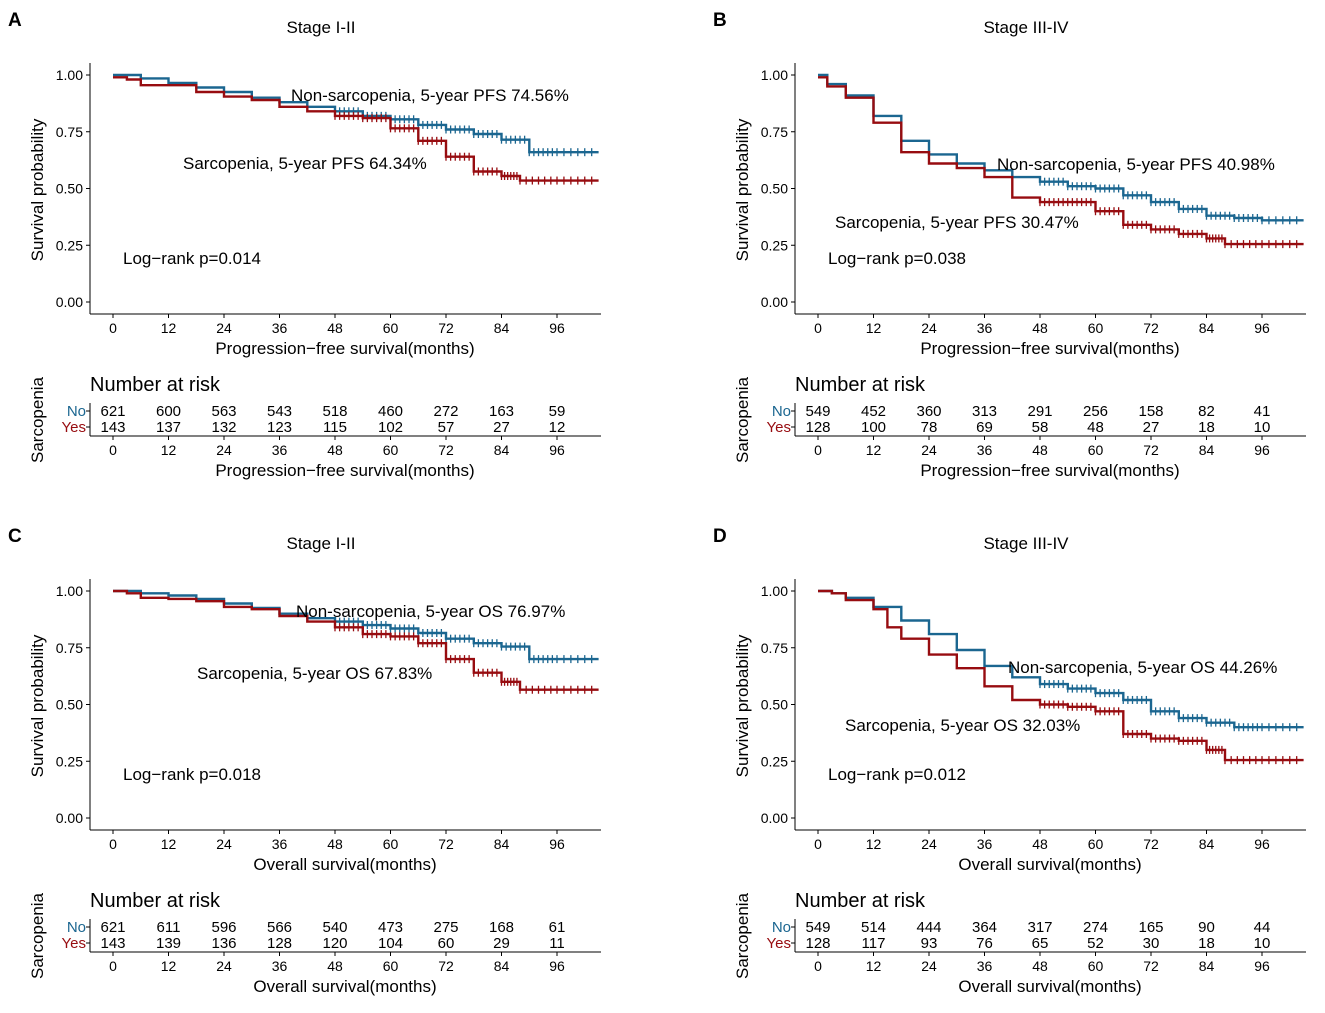 The image size is (1325, 1013). What do you see at coordinates (112, 943) in the screenshot?
I see `risk-count-yes: 143` at bounding box center [112, 943].